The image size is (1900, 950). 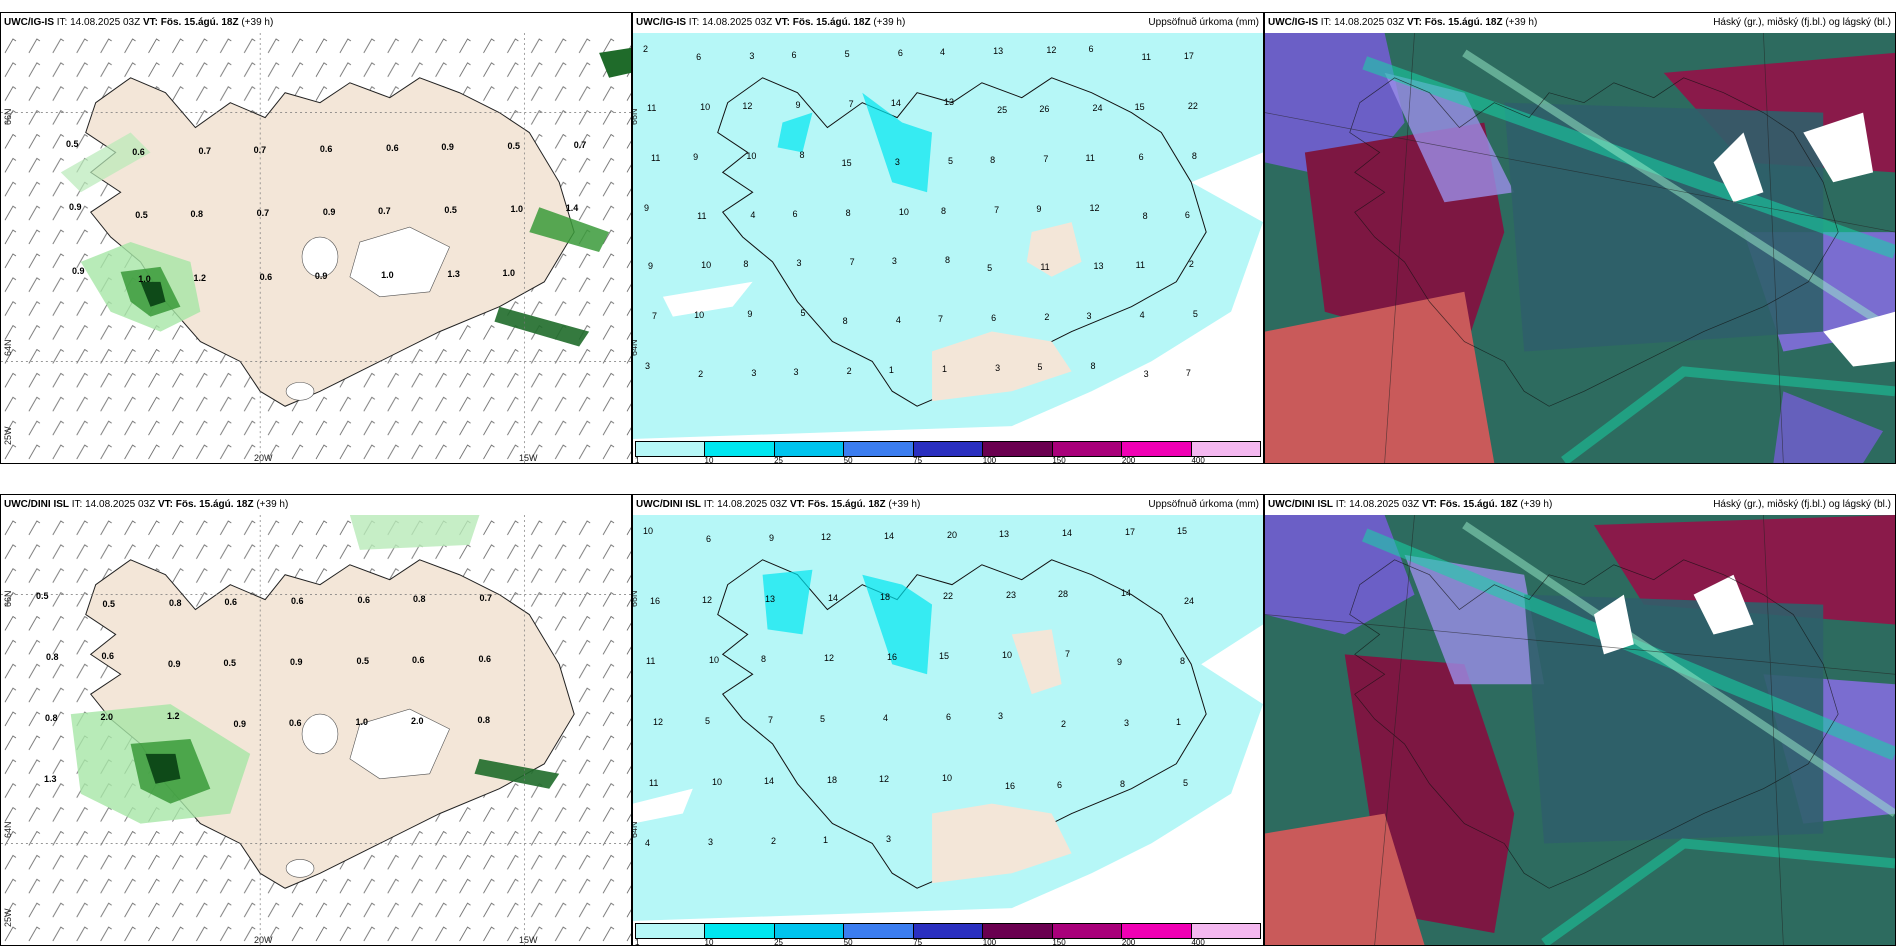 I want to click on legend-tick-label: 400, so click(x=1198, y=942).